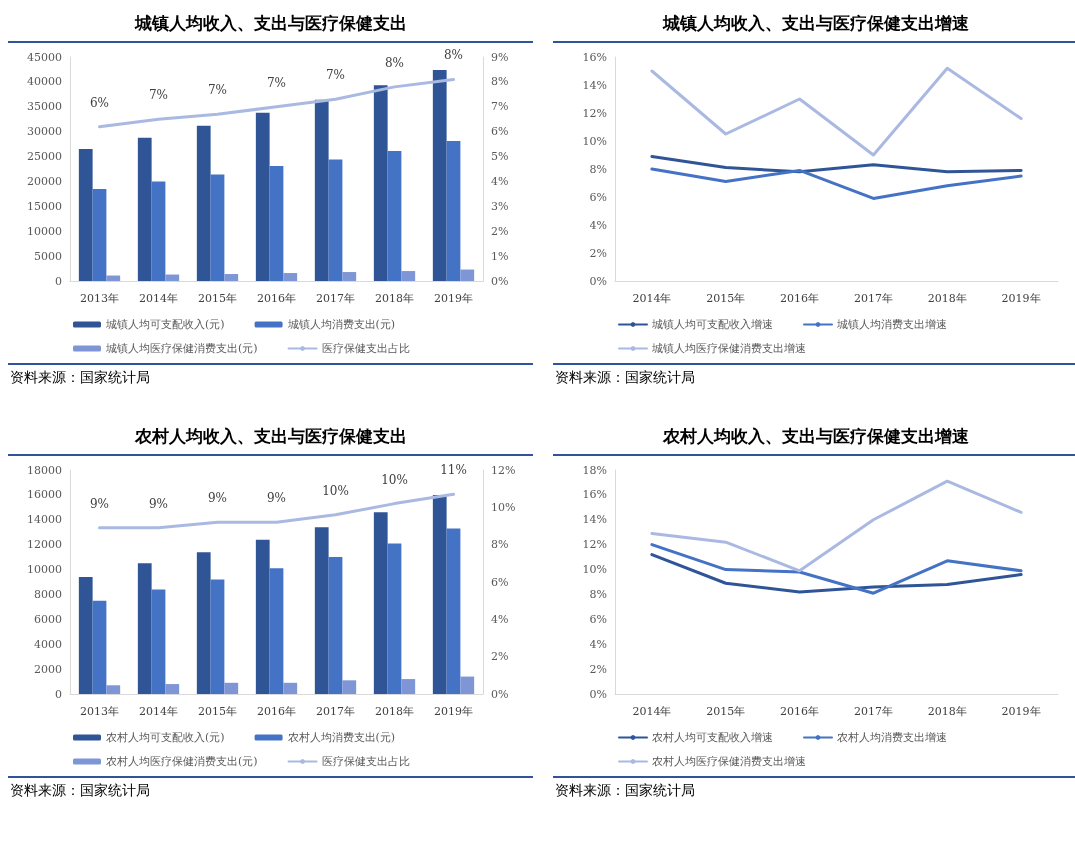 Image resolution: width=1075 pixels, height=845 pixels. What do you see at coordinates (726, 298) in the screenshot?
I see `x-tick-label: 2015年` at bounding box center [726, 298].